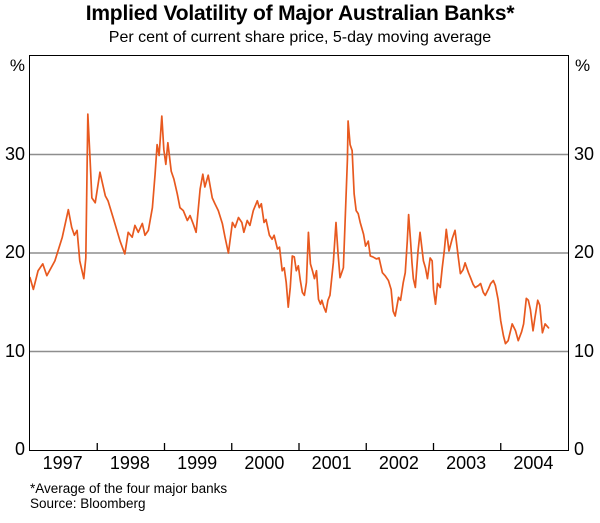 This screenshot has height=523, width=600. I want to click on x-tick-label-2001: 2001, so click(331, 463).